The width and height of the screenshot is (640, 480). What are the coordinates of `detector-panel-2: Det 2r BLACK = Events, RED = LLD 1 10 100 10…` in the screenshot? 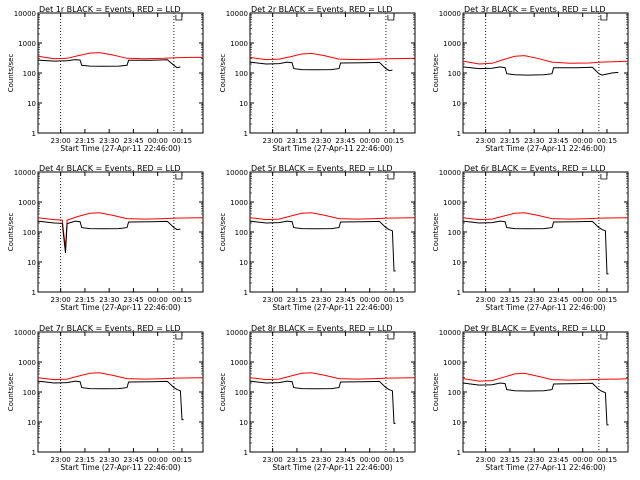 It's located at (317, 79).